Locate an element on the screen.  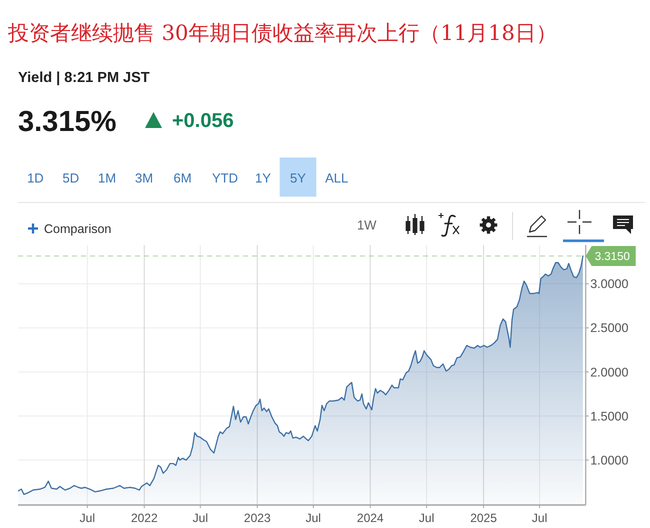
ref-label: 3.3150 is located at coordinates (612, 257).